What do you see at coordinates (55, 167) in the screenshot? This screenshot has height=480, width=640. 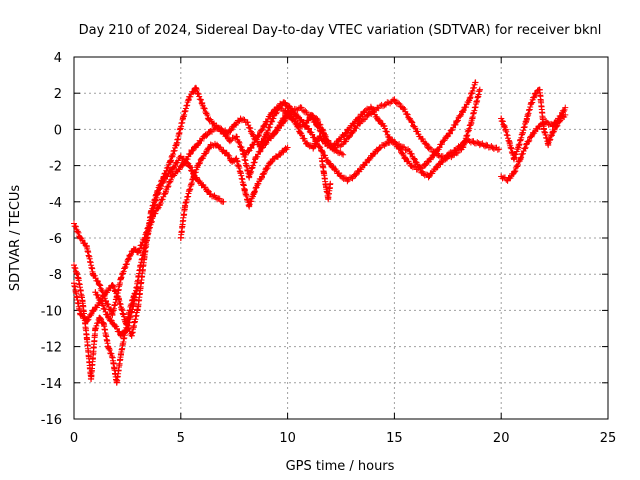 I see `y-tick-label: -2` at bounding box center [55, 167].